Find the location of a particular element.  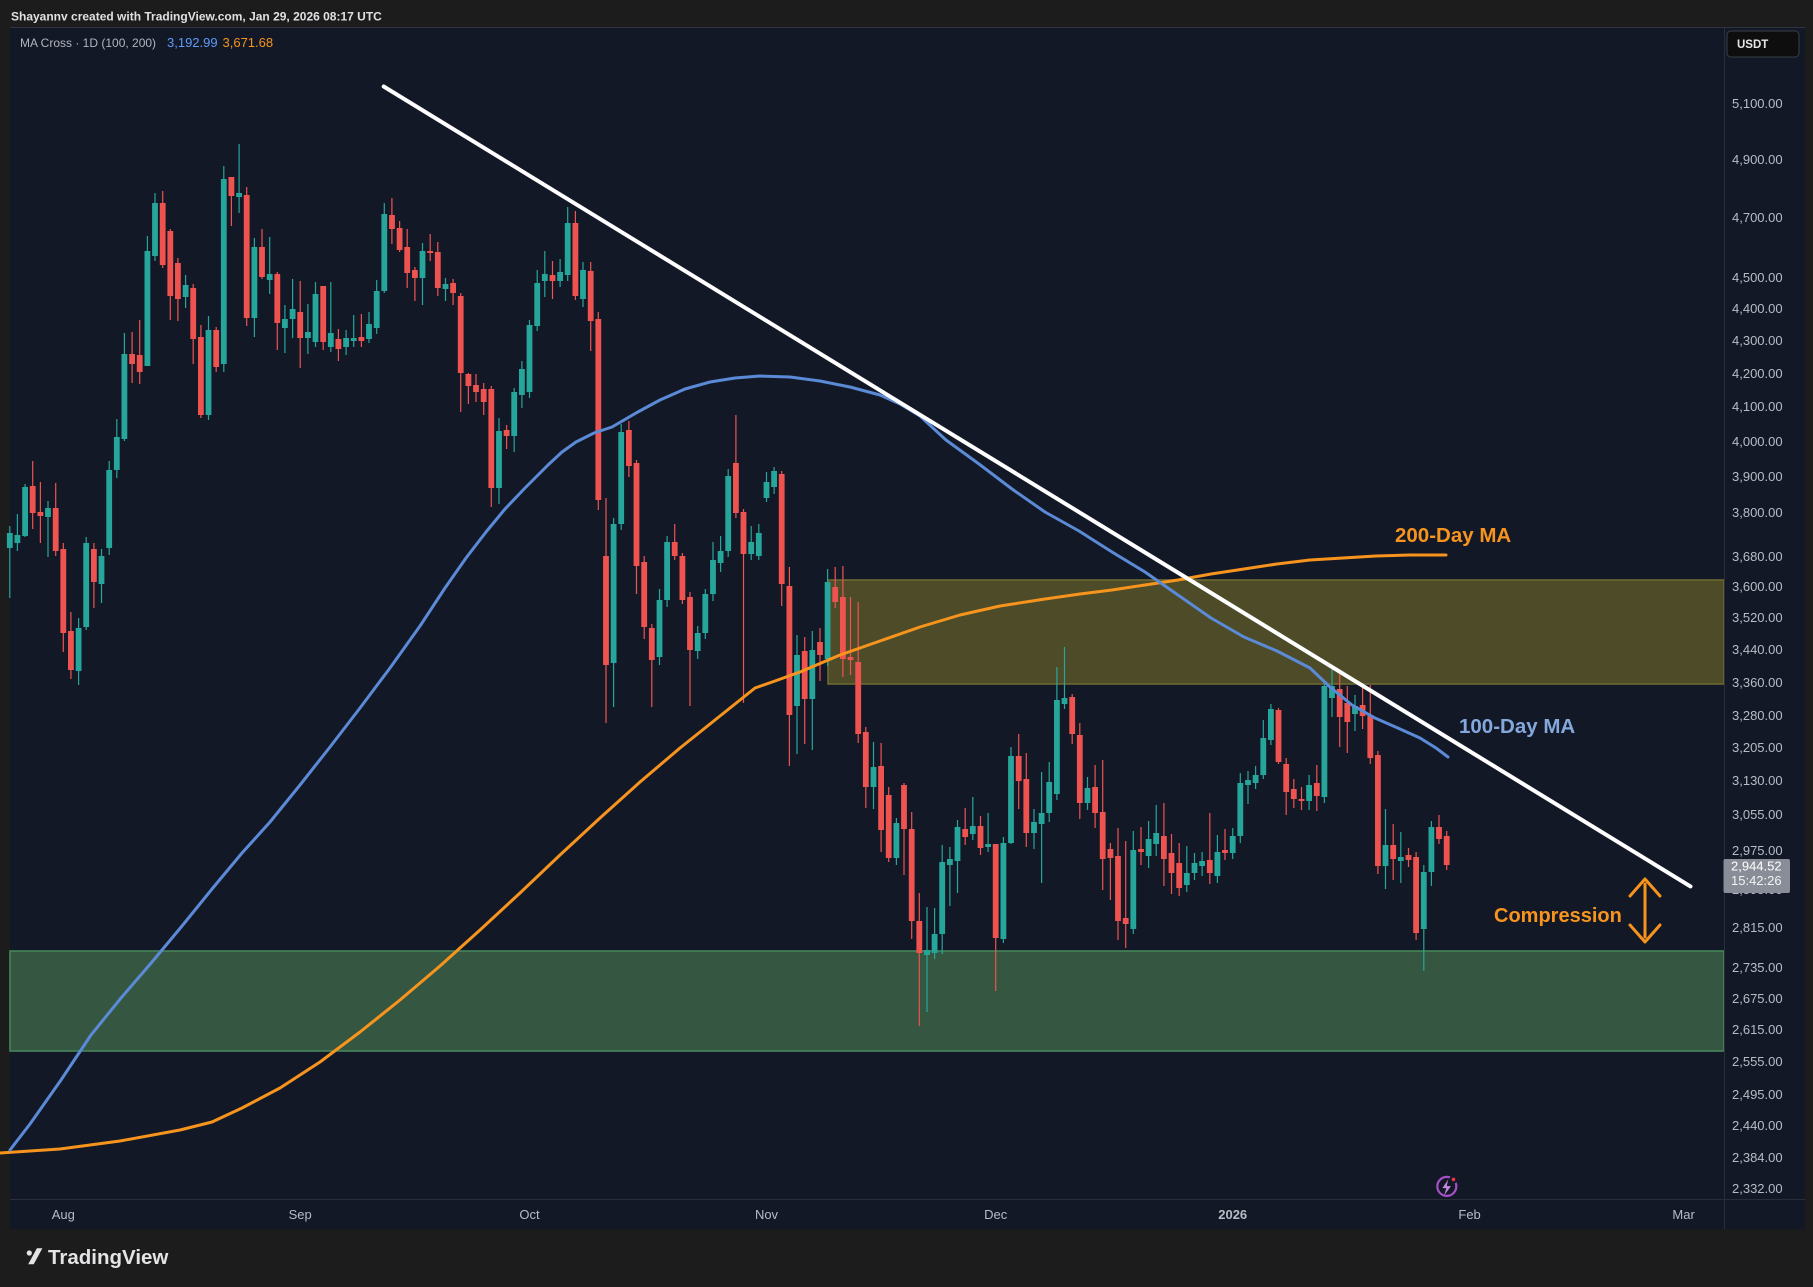

svg-text: 3,055.00 is located at coordinates (1757, 814).